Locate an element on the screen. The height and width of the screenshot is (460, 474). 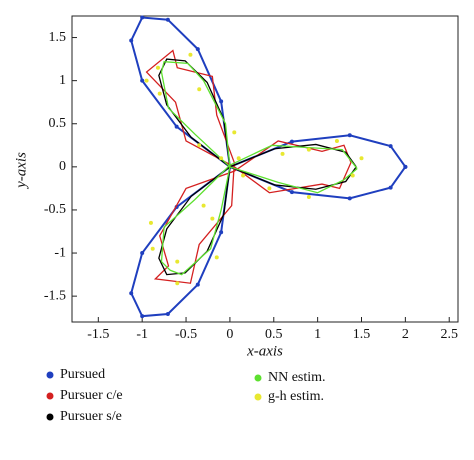
y-tick-label: 1.5 is located at coordinates (58, 37).